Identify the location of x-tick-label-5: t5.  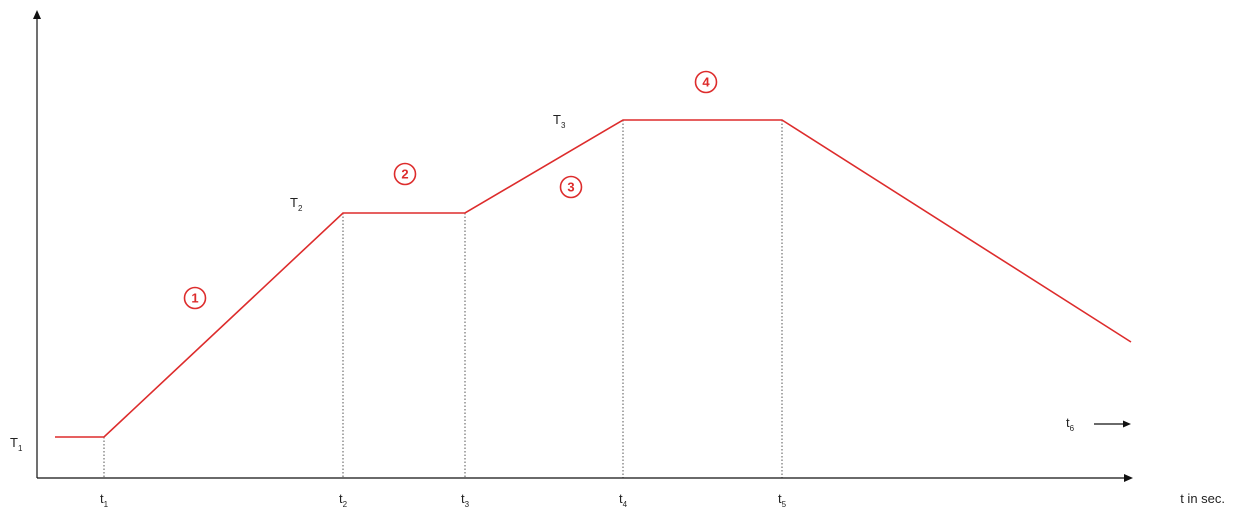
(782, 500).